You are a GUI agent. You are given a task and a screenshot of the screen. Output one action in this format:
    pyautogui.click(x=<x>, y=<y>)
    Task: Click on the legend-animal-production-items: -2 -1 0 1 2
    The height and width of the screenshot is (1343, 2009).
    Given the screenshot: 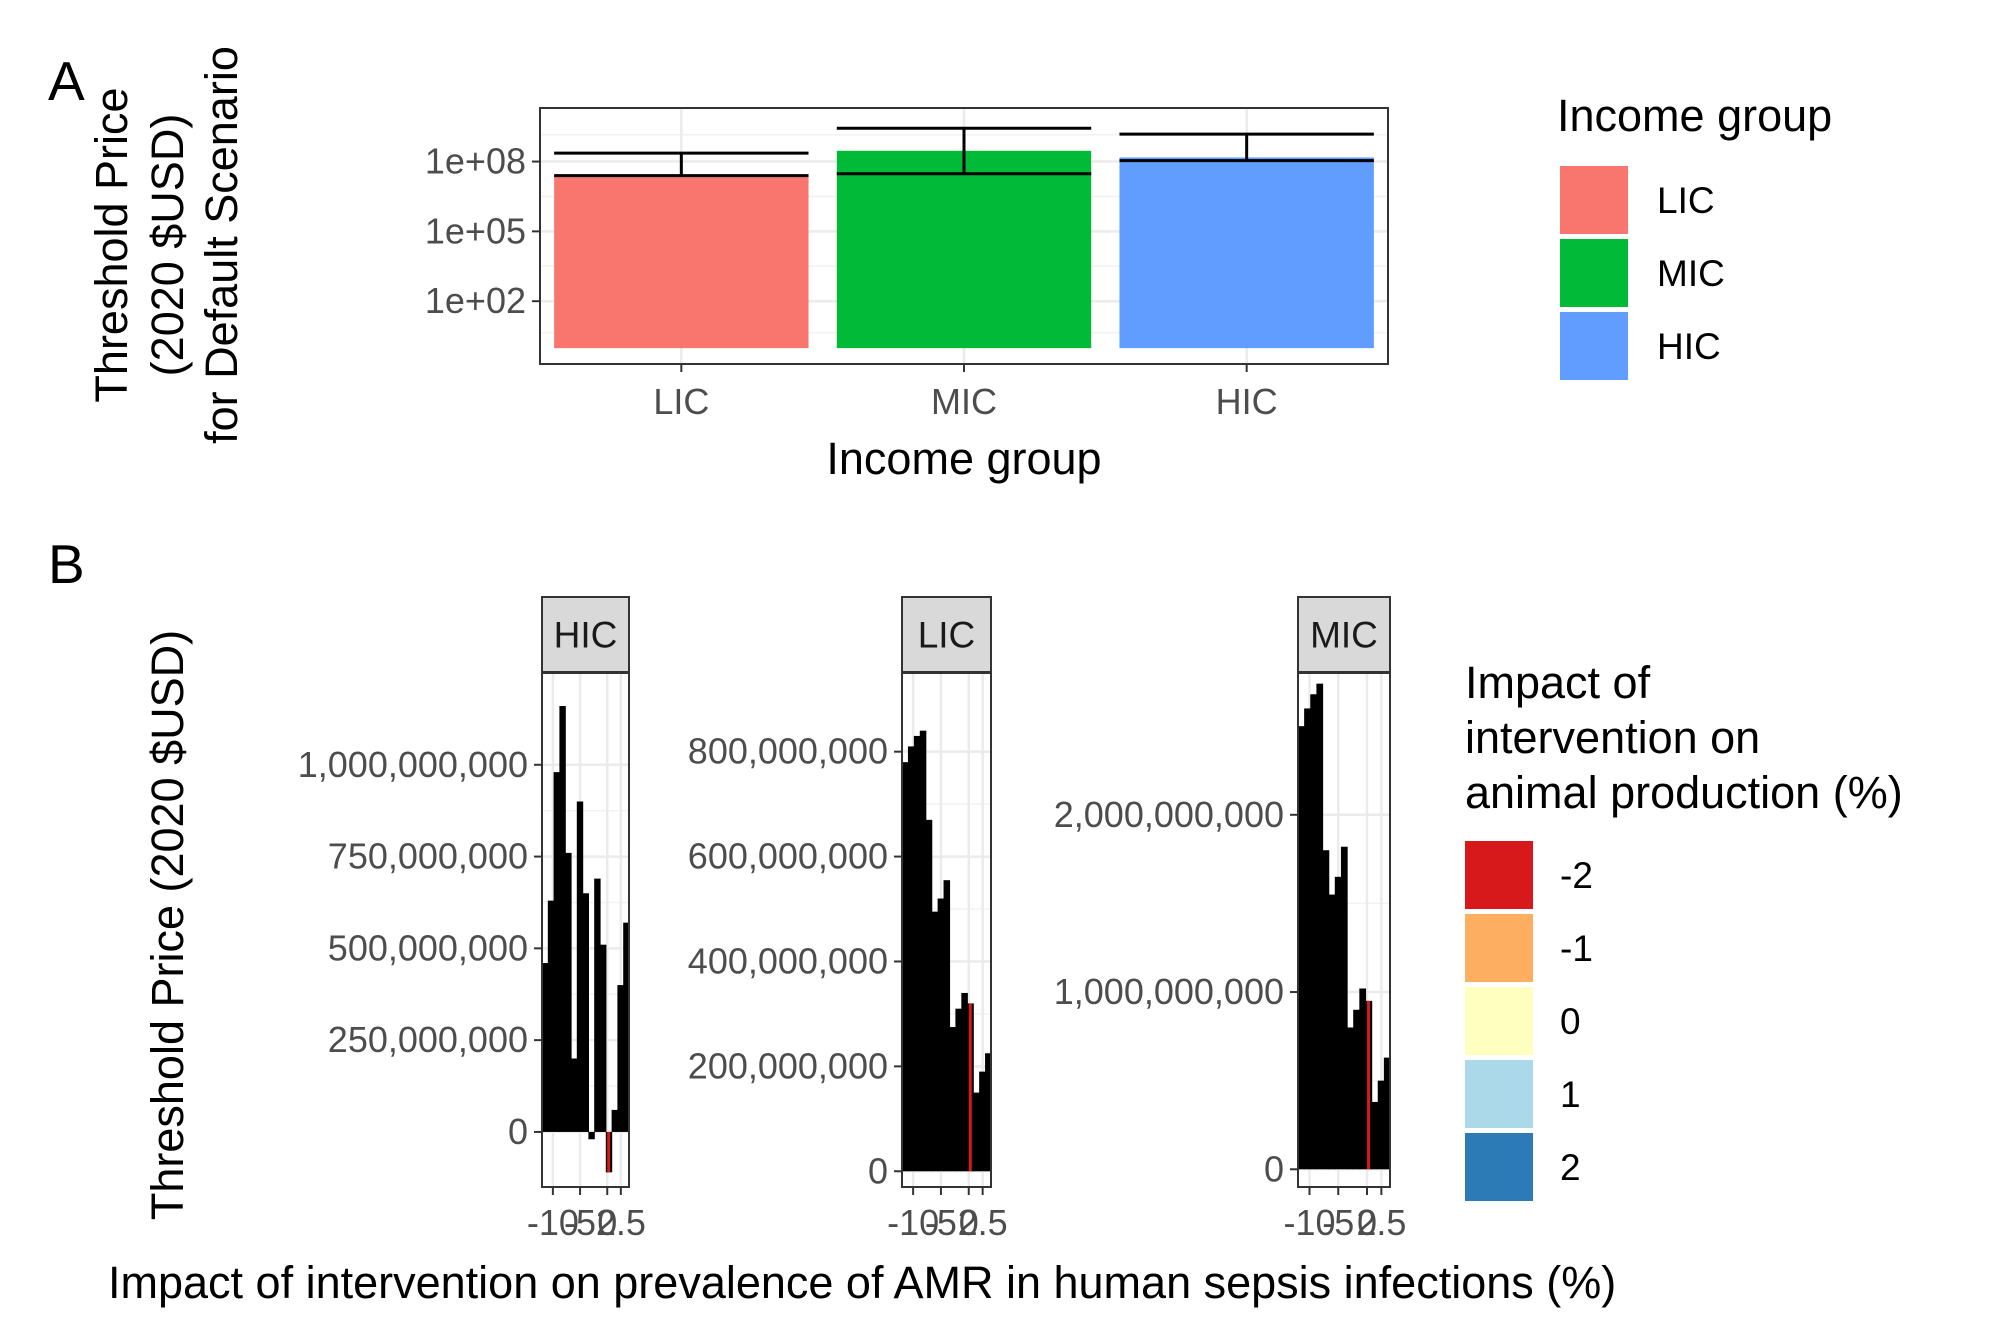 What is the action you would take?
    pyautogui.click(x=1529, y=1021)
    